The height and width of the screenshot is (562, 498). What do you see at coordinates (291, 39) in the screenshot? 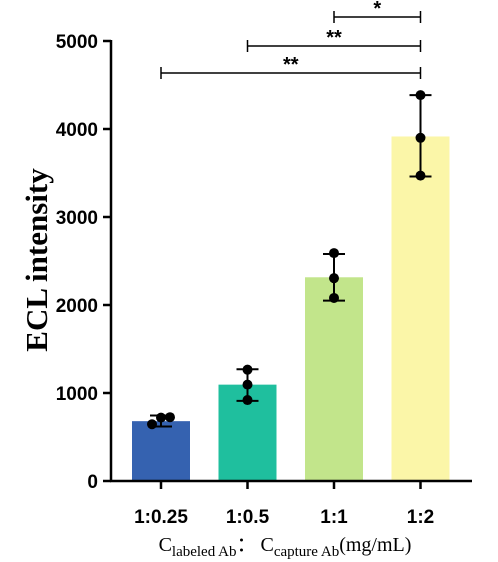
I see `significance-brackets: *****` at bounding box center [291, 39].